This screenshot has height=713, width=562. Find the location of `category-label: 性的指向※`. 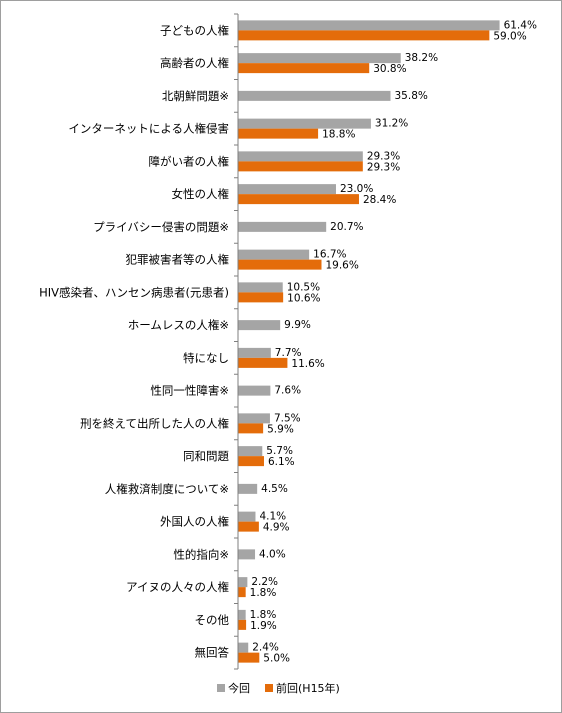

category-label: 性的指向※ is located at coordinates (201, 554).